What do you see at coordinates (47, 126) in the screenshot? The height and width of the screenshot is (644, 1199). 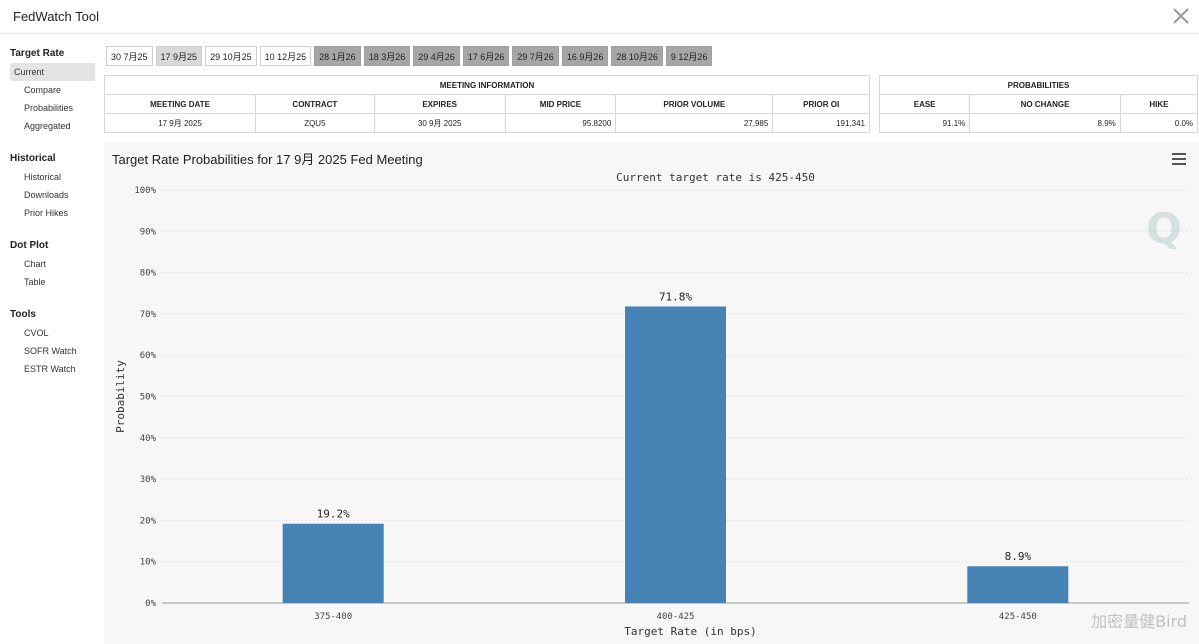 I see `sidebar-item: Aggregated` at bounding box center [47, 126].